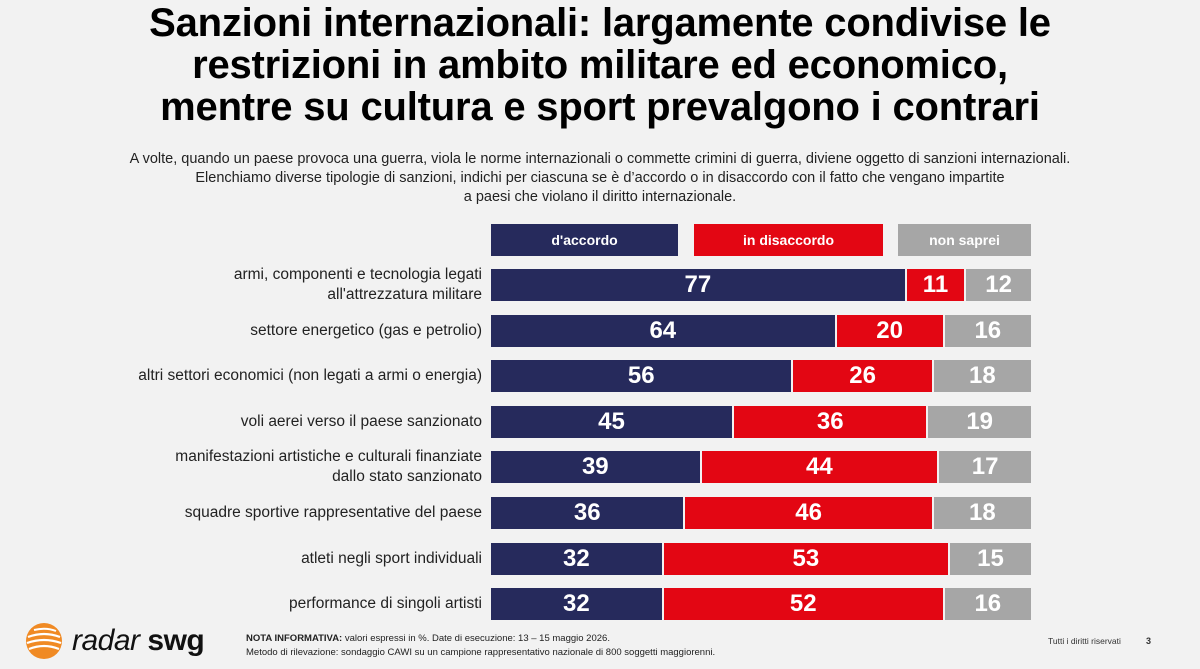  What do you see at coordinates (294, 638) in the screenshot?
I see `note-label: NOTA INFORMATIVA:` at bounding box center [294, 638].